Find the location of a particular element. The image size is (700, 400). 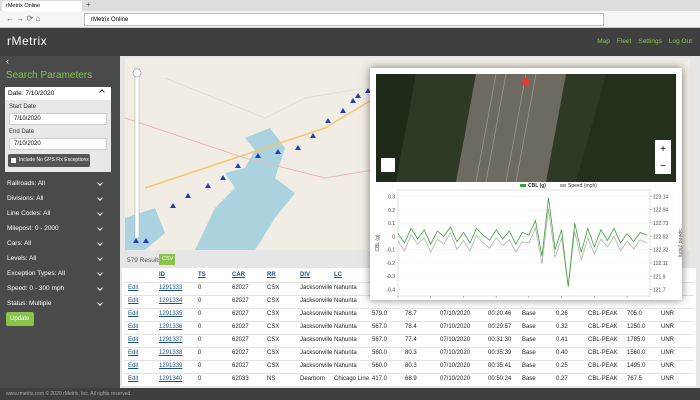

street-view-toggle is located at coordinates (388, 165).